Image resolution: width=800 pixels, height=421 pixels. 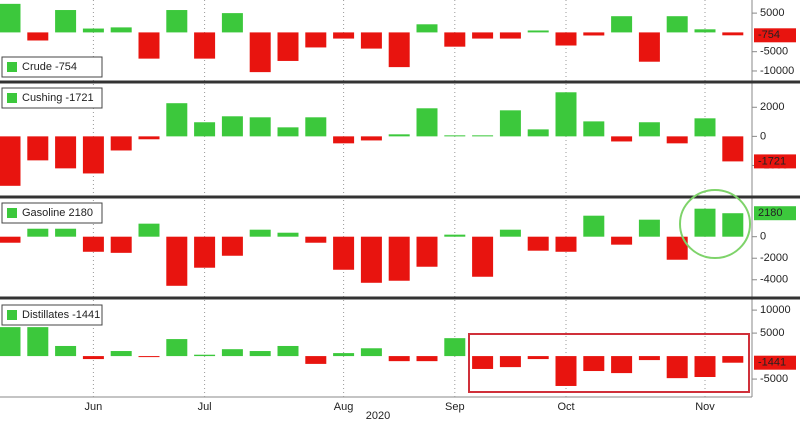 I want to click on value-label: -1721, so click(x=772, y=161).